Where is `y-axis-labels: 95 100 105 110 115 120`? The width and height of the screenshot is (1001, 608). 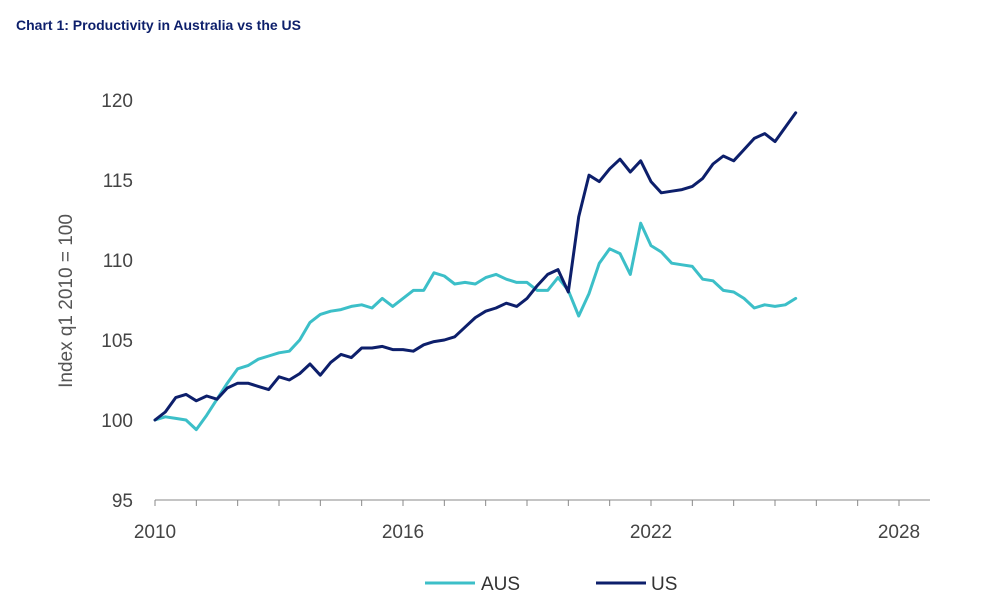
y-axis-labels: 95 100 105 110 115 120 is located at coordinates (117, 301).